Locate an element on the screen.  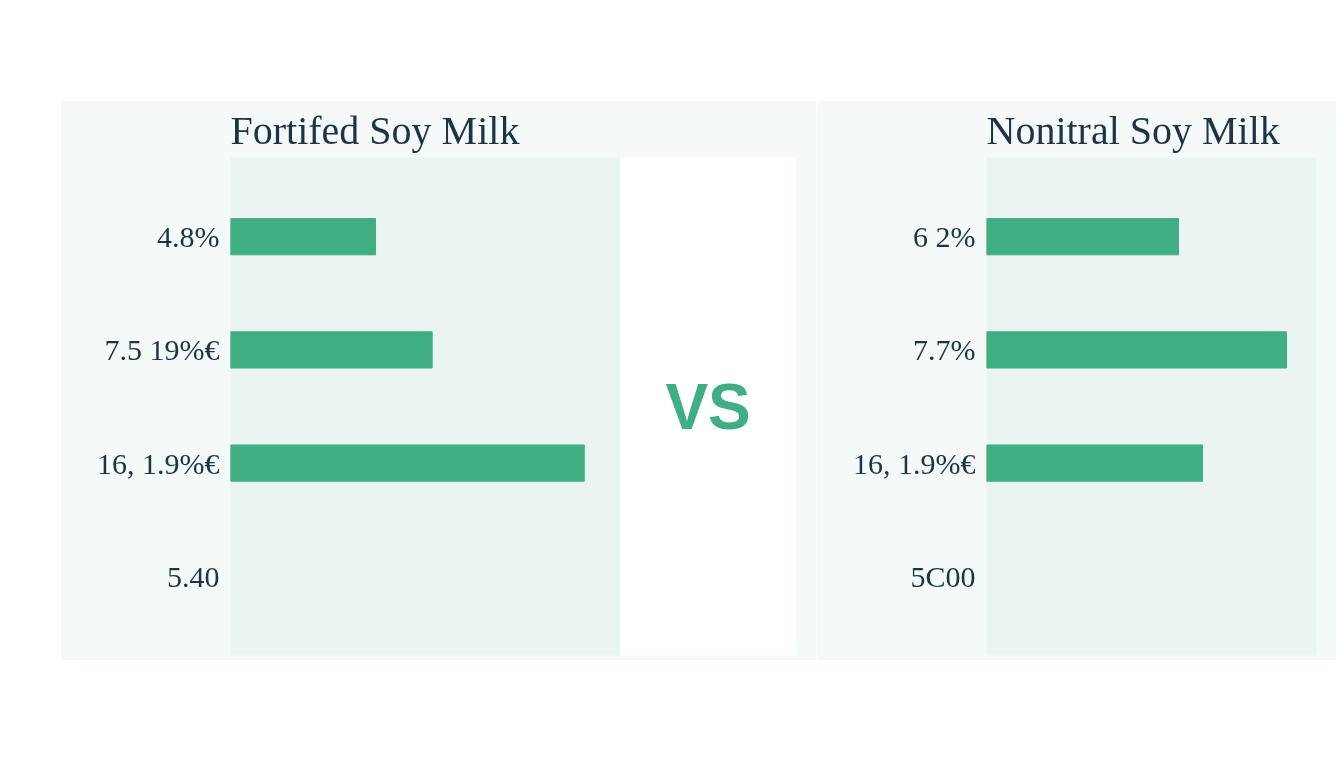
y-tick-label: 7.7% is located at coordinates (944, 350).